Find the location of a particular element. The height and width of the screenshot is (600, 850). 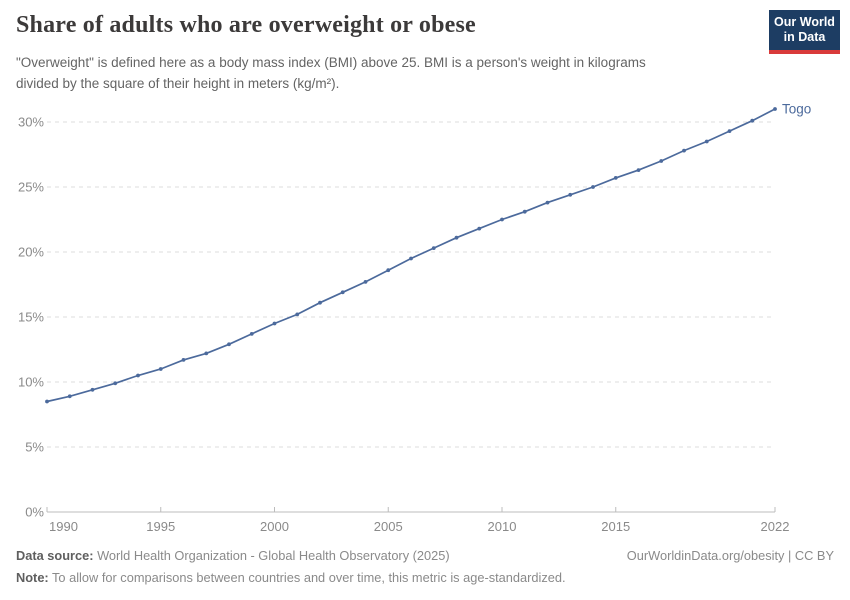

data-source-label: Data source: is located at coordinates (55, 555).